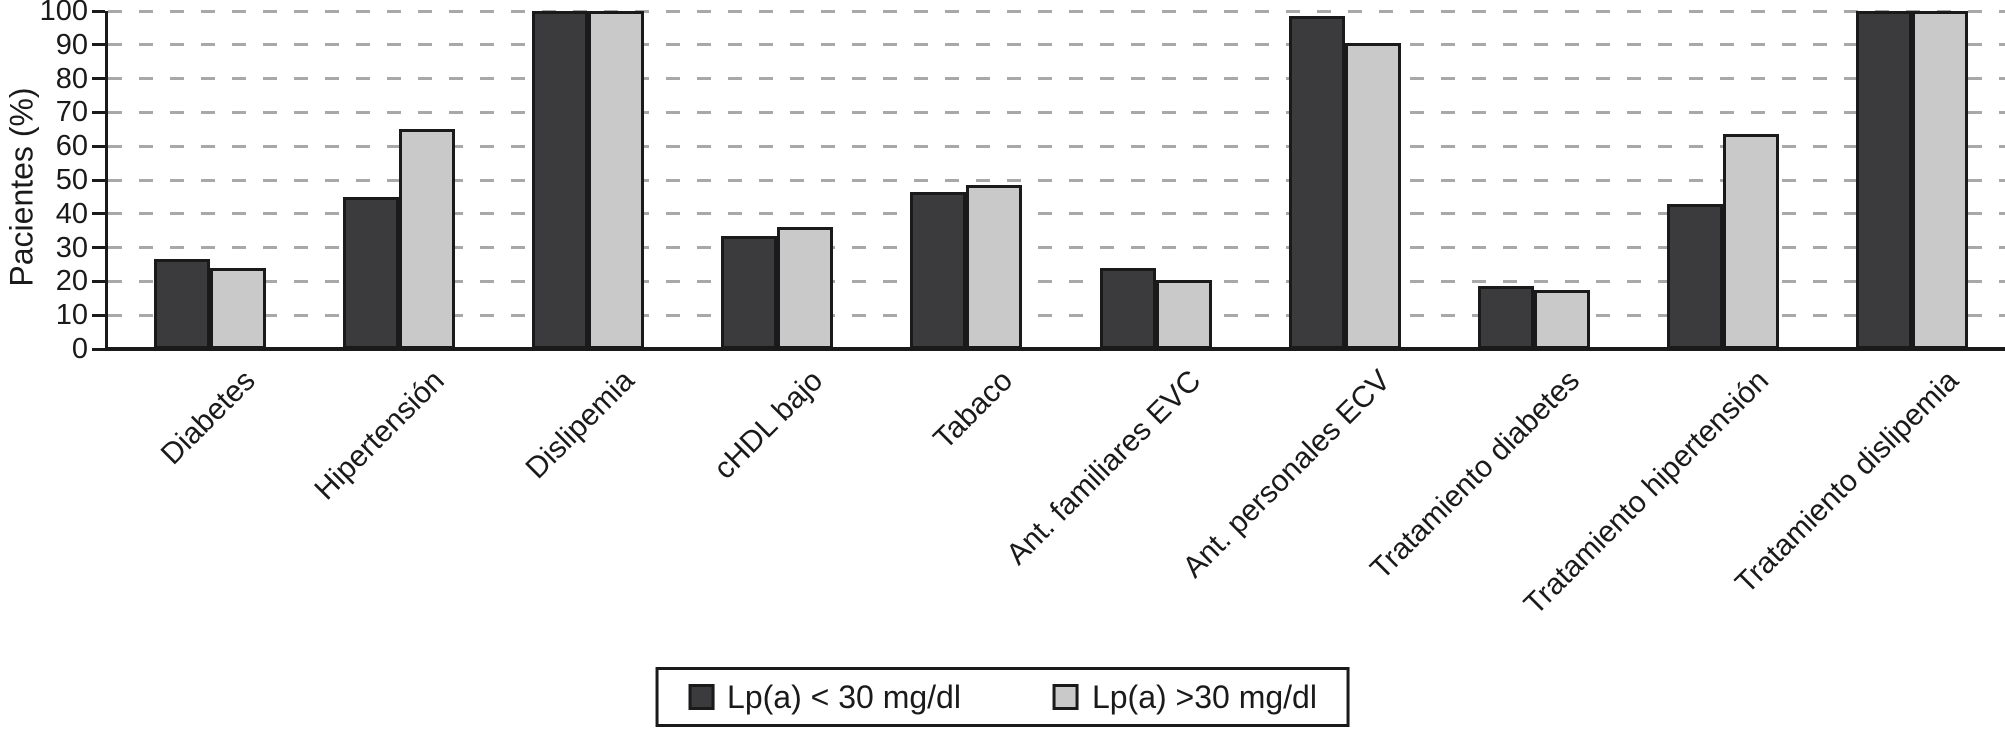 This screenshot has height=731, width=2005. I want to click on x-category-label-chdl-bajo: cHDL bajo, so click(768, 425).